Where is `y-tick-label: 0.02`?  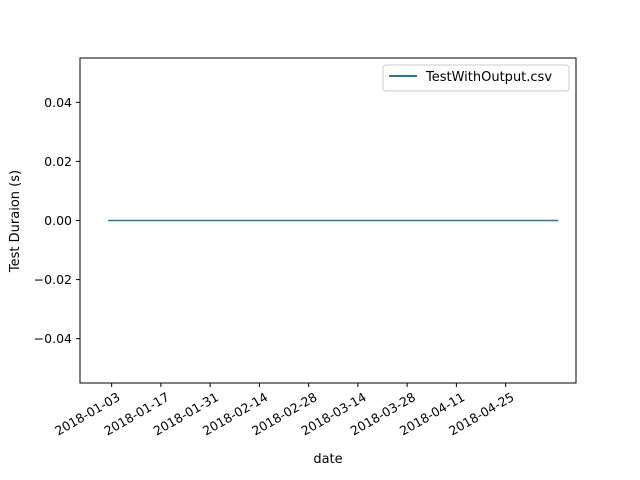 y-tick-label: 0.02 is located at coordinates (58, 161).